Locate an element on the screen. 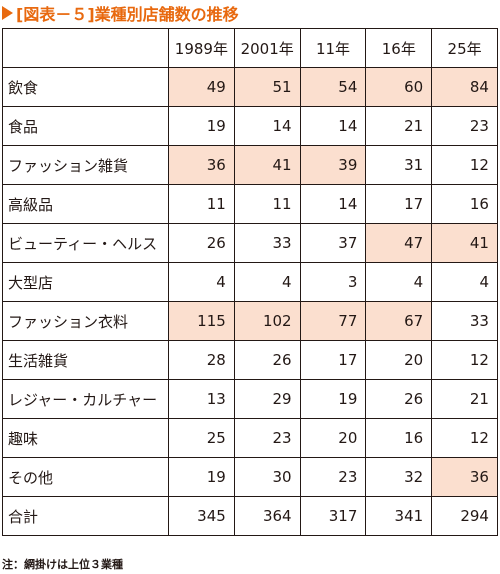 This screenshot has width=500, height=574. column-header: 2001年 is located at coordinates (267, 48).